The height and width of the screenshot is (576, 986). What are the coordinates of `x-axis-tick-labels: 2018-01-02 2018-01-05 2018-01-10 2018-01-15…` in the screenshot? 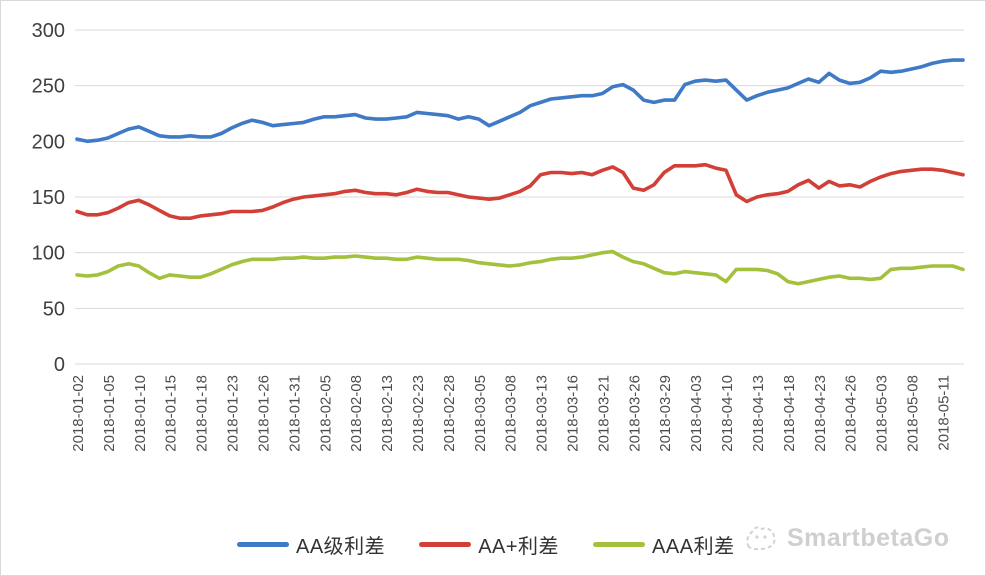 It's located at (511, 413).